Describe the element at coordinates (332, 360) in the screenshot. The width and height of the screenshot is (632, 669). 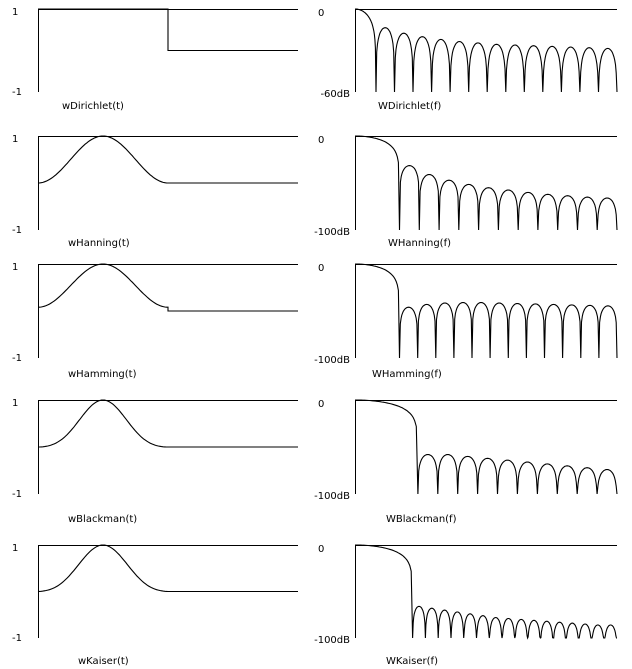
I see `ymin-label-hamming-freq: -100dB` at that location.